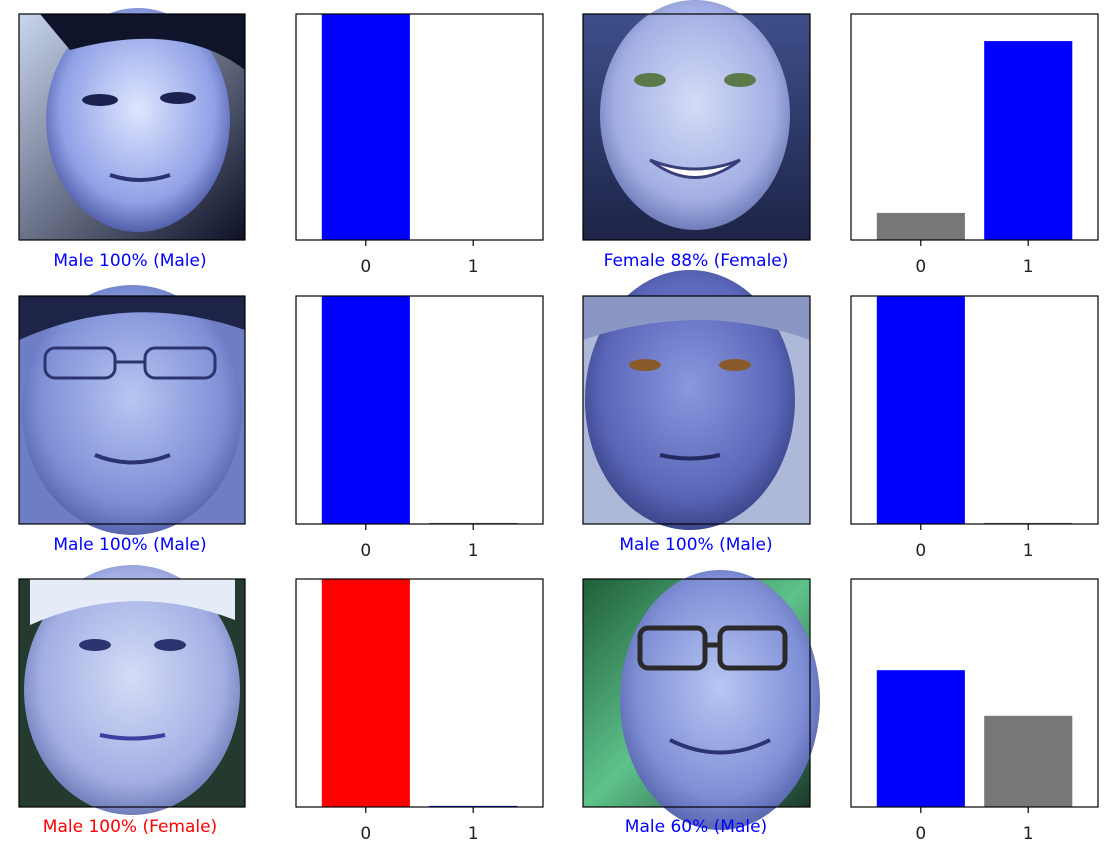 The height and width of the screenshot is (850, 1116). What do you see at coordinates (696, 827) in the screenshot?
I see `prediction-caption: Male 60% (Male)` at bounding box center [696, 827].